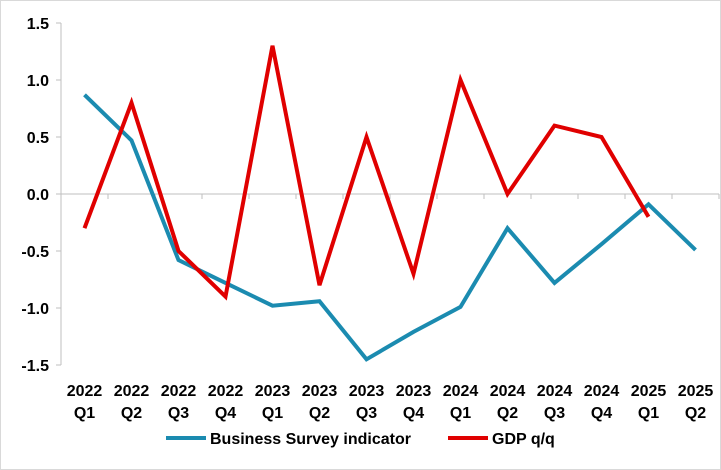 The image size is (721, 470). I want to click on y-tick-label: 0.0, so click(38, 195).